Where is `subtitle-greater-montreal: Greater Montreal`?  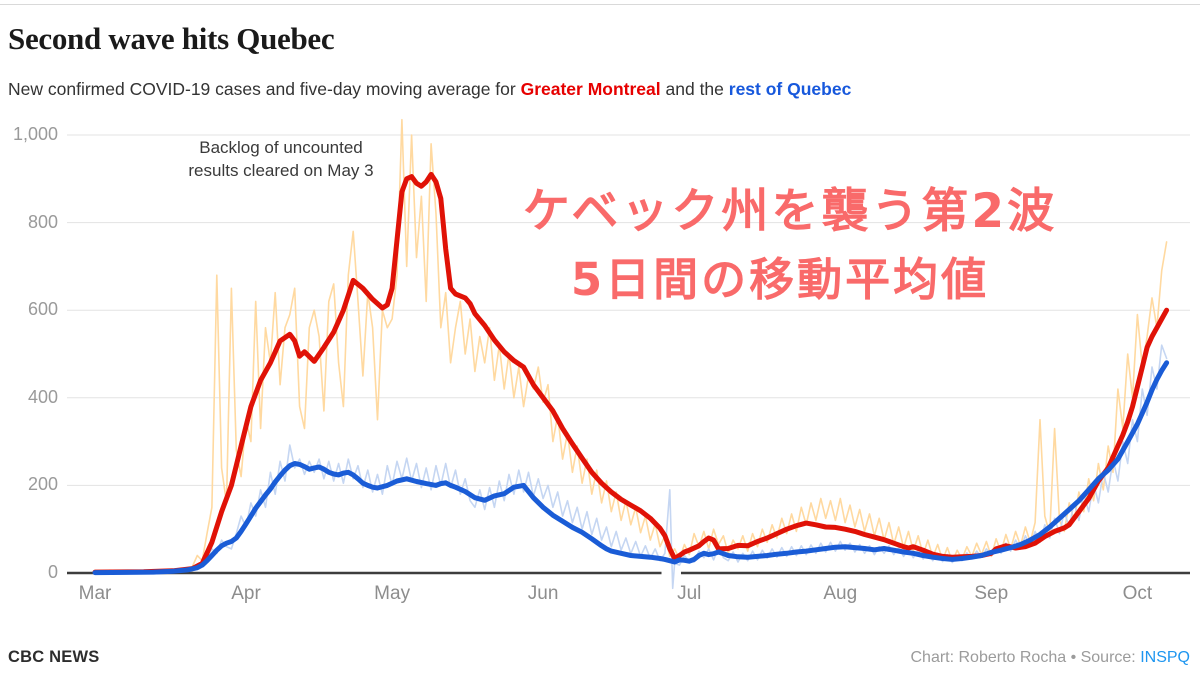
subtitle-greater-montreal: Greater Montreal is located at coordinates (590, 89).